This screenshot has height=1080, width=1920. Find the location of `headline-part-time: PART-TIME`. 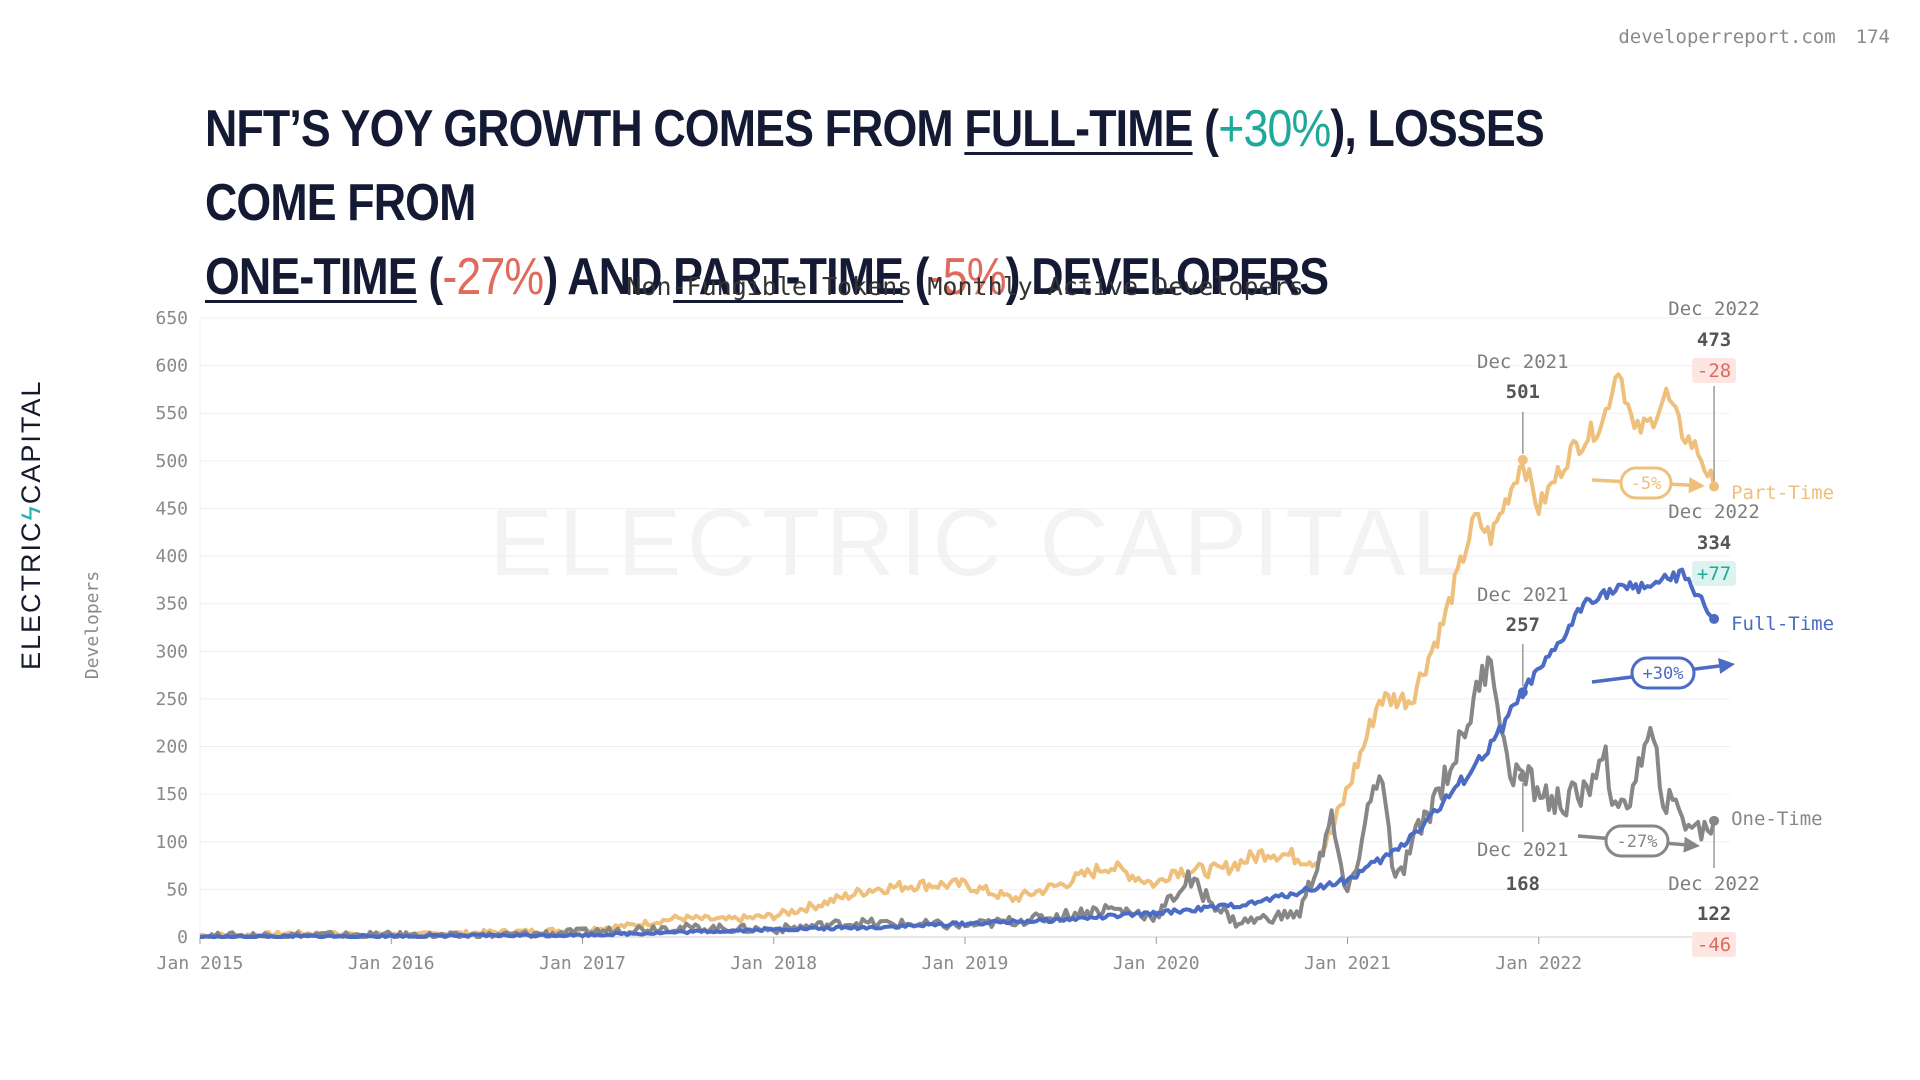

headline-part-time: PART-TIME is located at coordinates (788, 277).